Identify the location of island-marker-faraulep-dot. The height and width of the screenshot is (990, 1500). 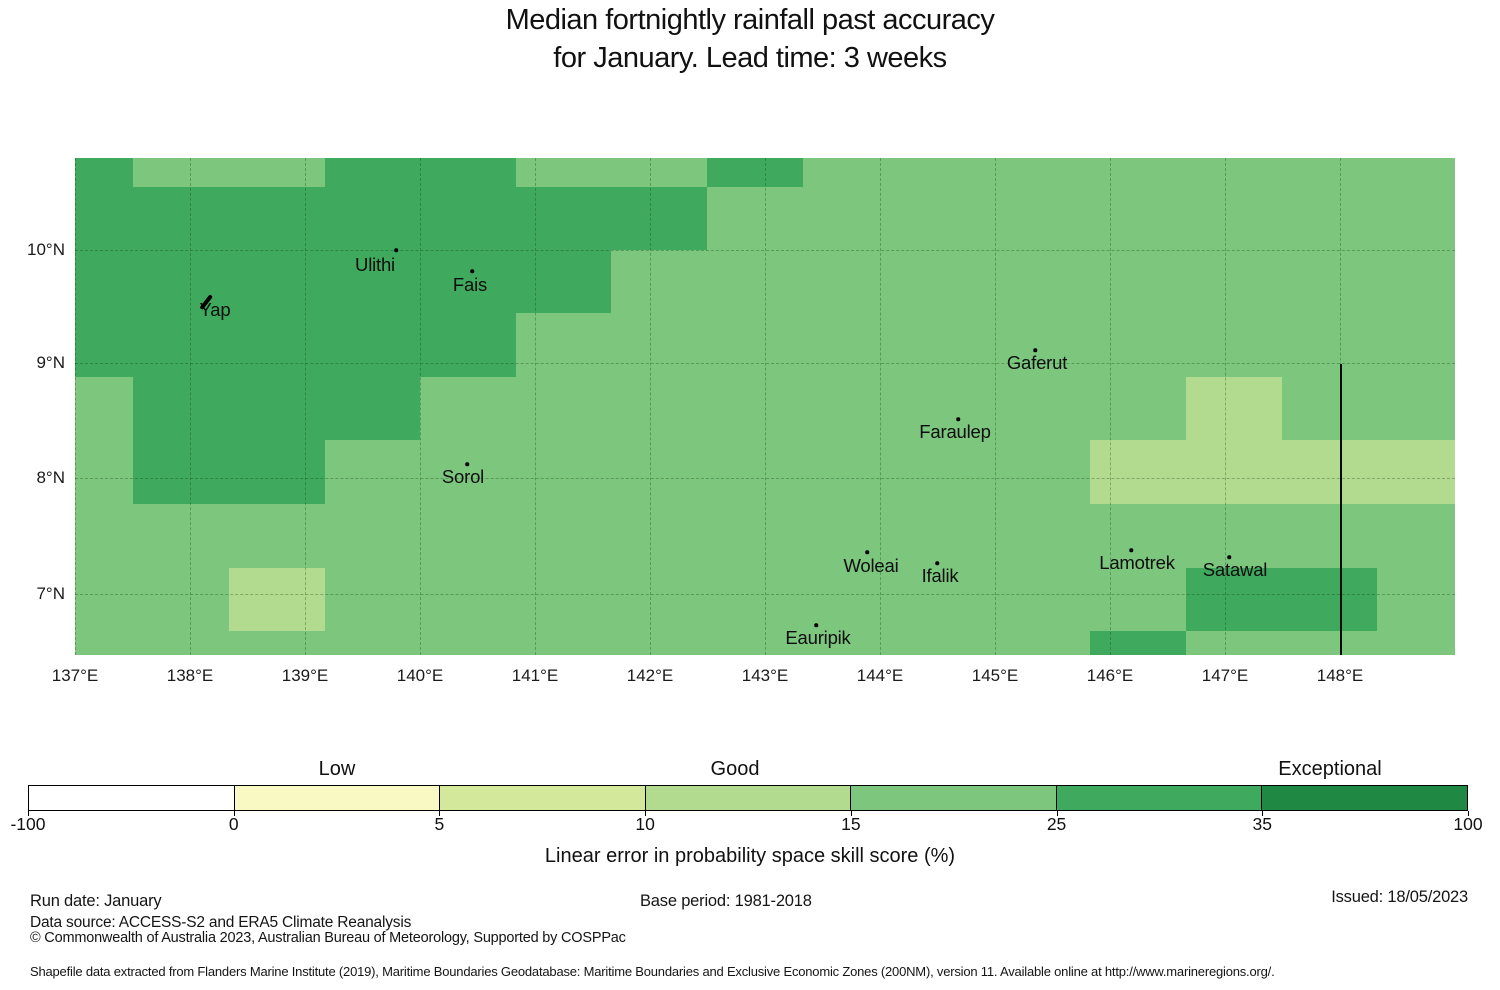
(958, 419).